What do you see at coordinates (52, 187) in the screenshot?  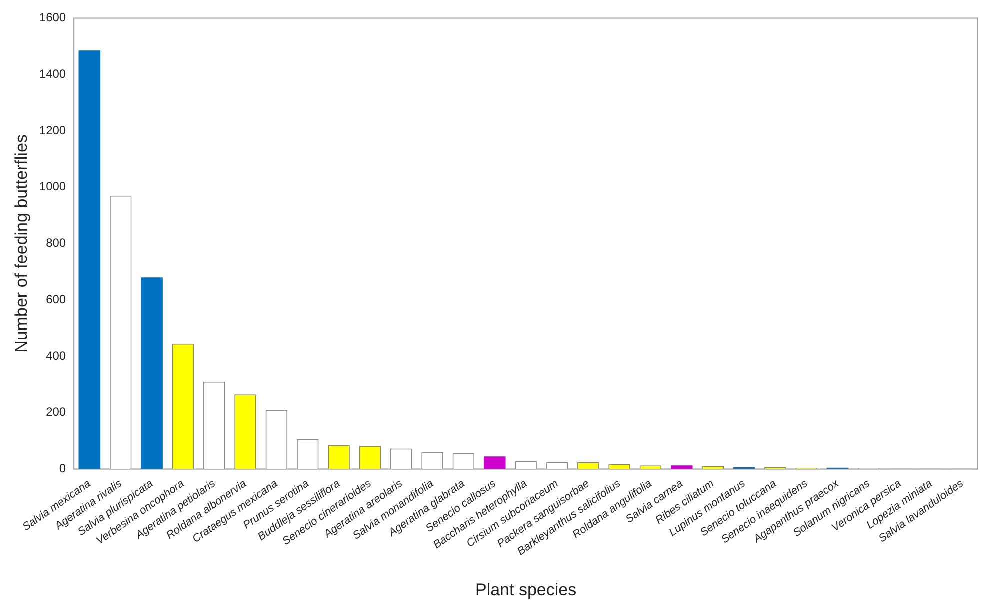 I see `y-tick-label: 1000` at bounding box center [52, 187].